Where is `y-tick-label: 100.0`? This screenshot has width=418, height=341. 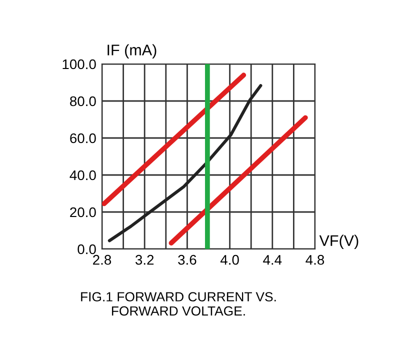 y-tick-label: 100.0 is located at coordinates (79, 64).